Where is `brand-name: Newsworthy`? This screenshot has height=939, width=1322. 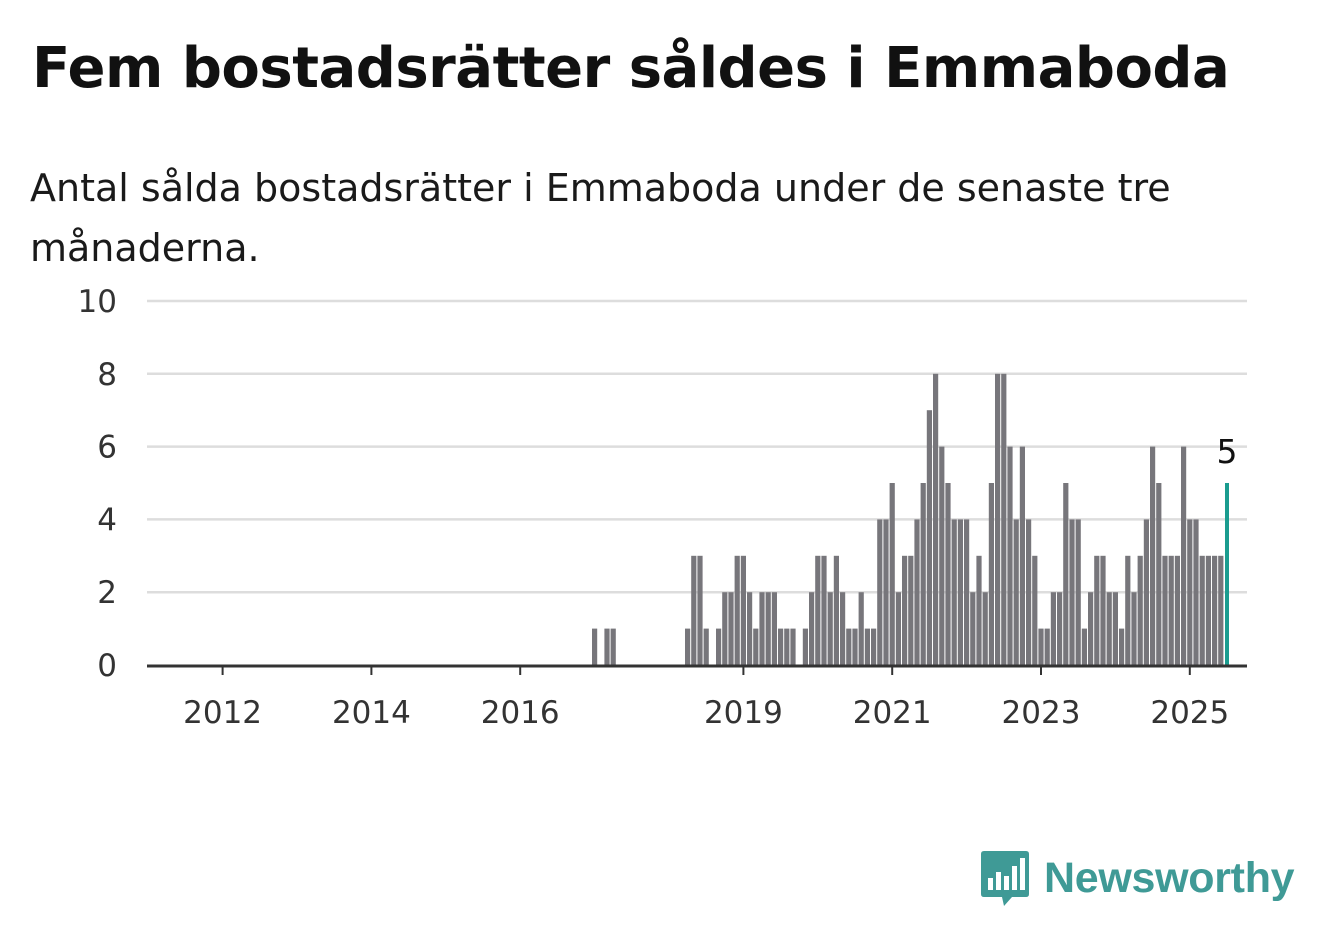
brand-name: Newsworthy is located at coordinates (1169, 877).